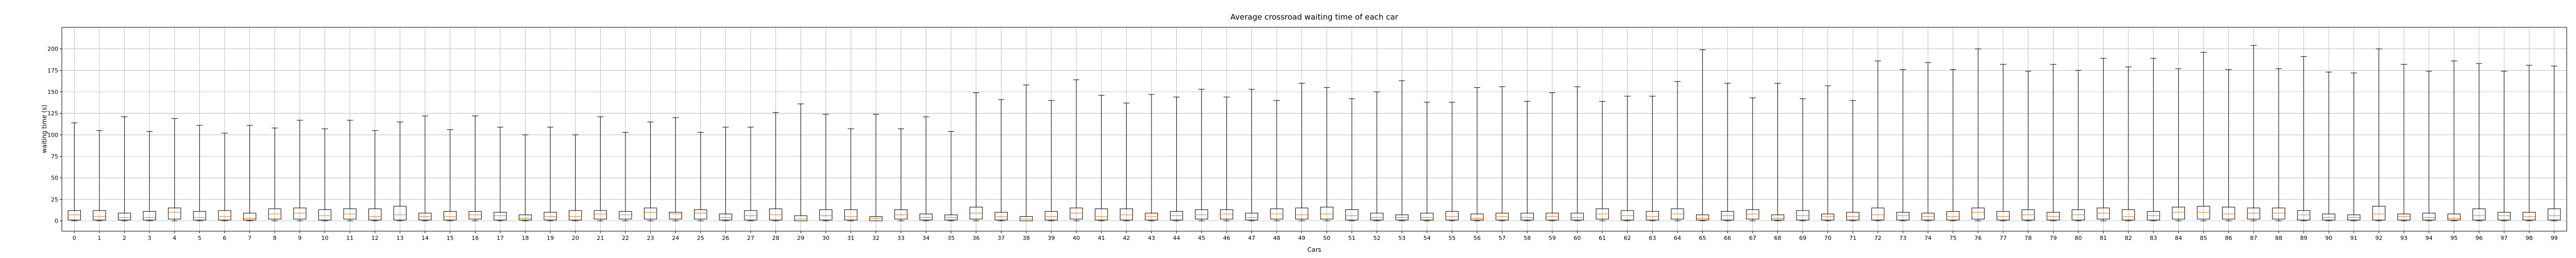 The height and width of the screenshot is (258, 2576). What do you see at coordinates (1101, 238) in the screenshot?
I see `x-tick-label: 41` at bounding box center [1101, 238].